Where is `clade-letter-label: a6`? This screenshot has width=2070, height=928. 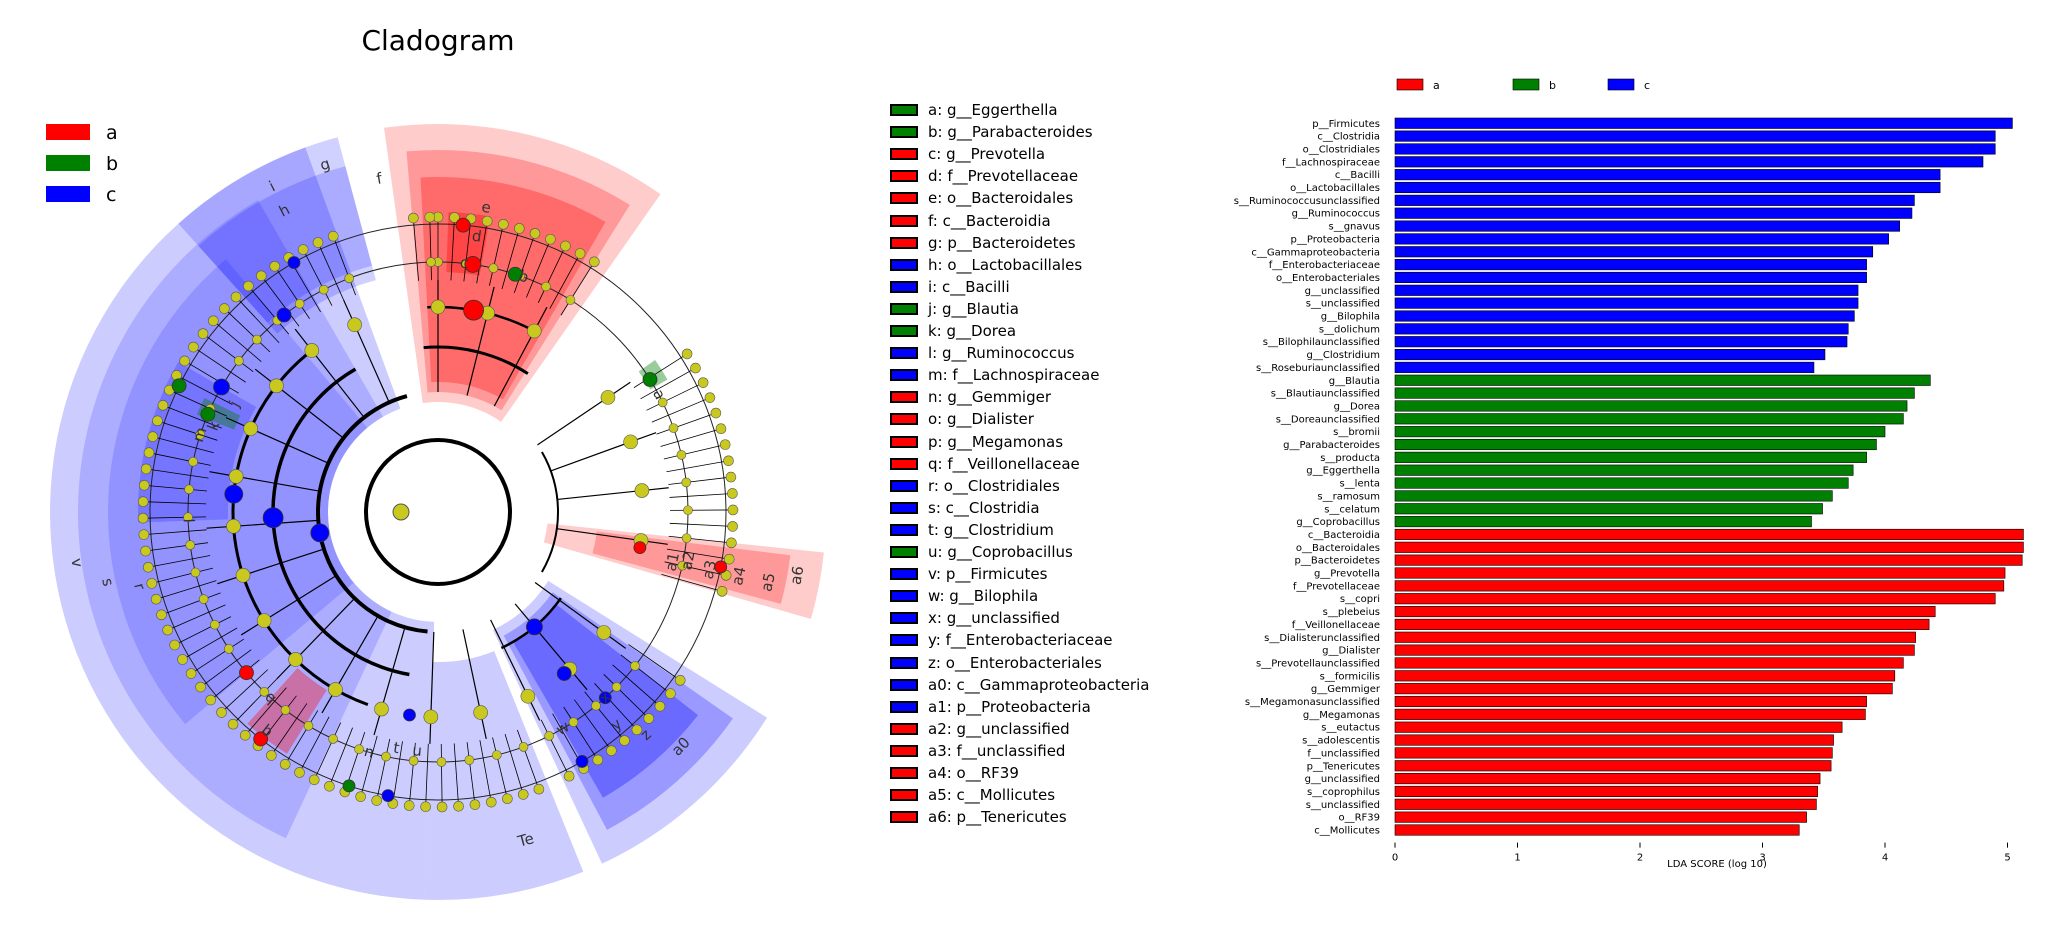
clade-letter-label: a6 is located at coordinates (796, 575).